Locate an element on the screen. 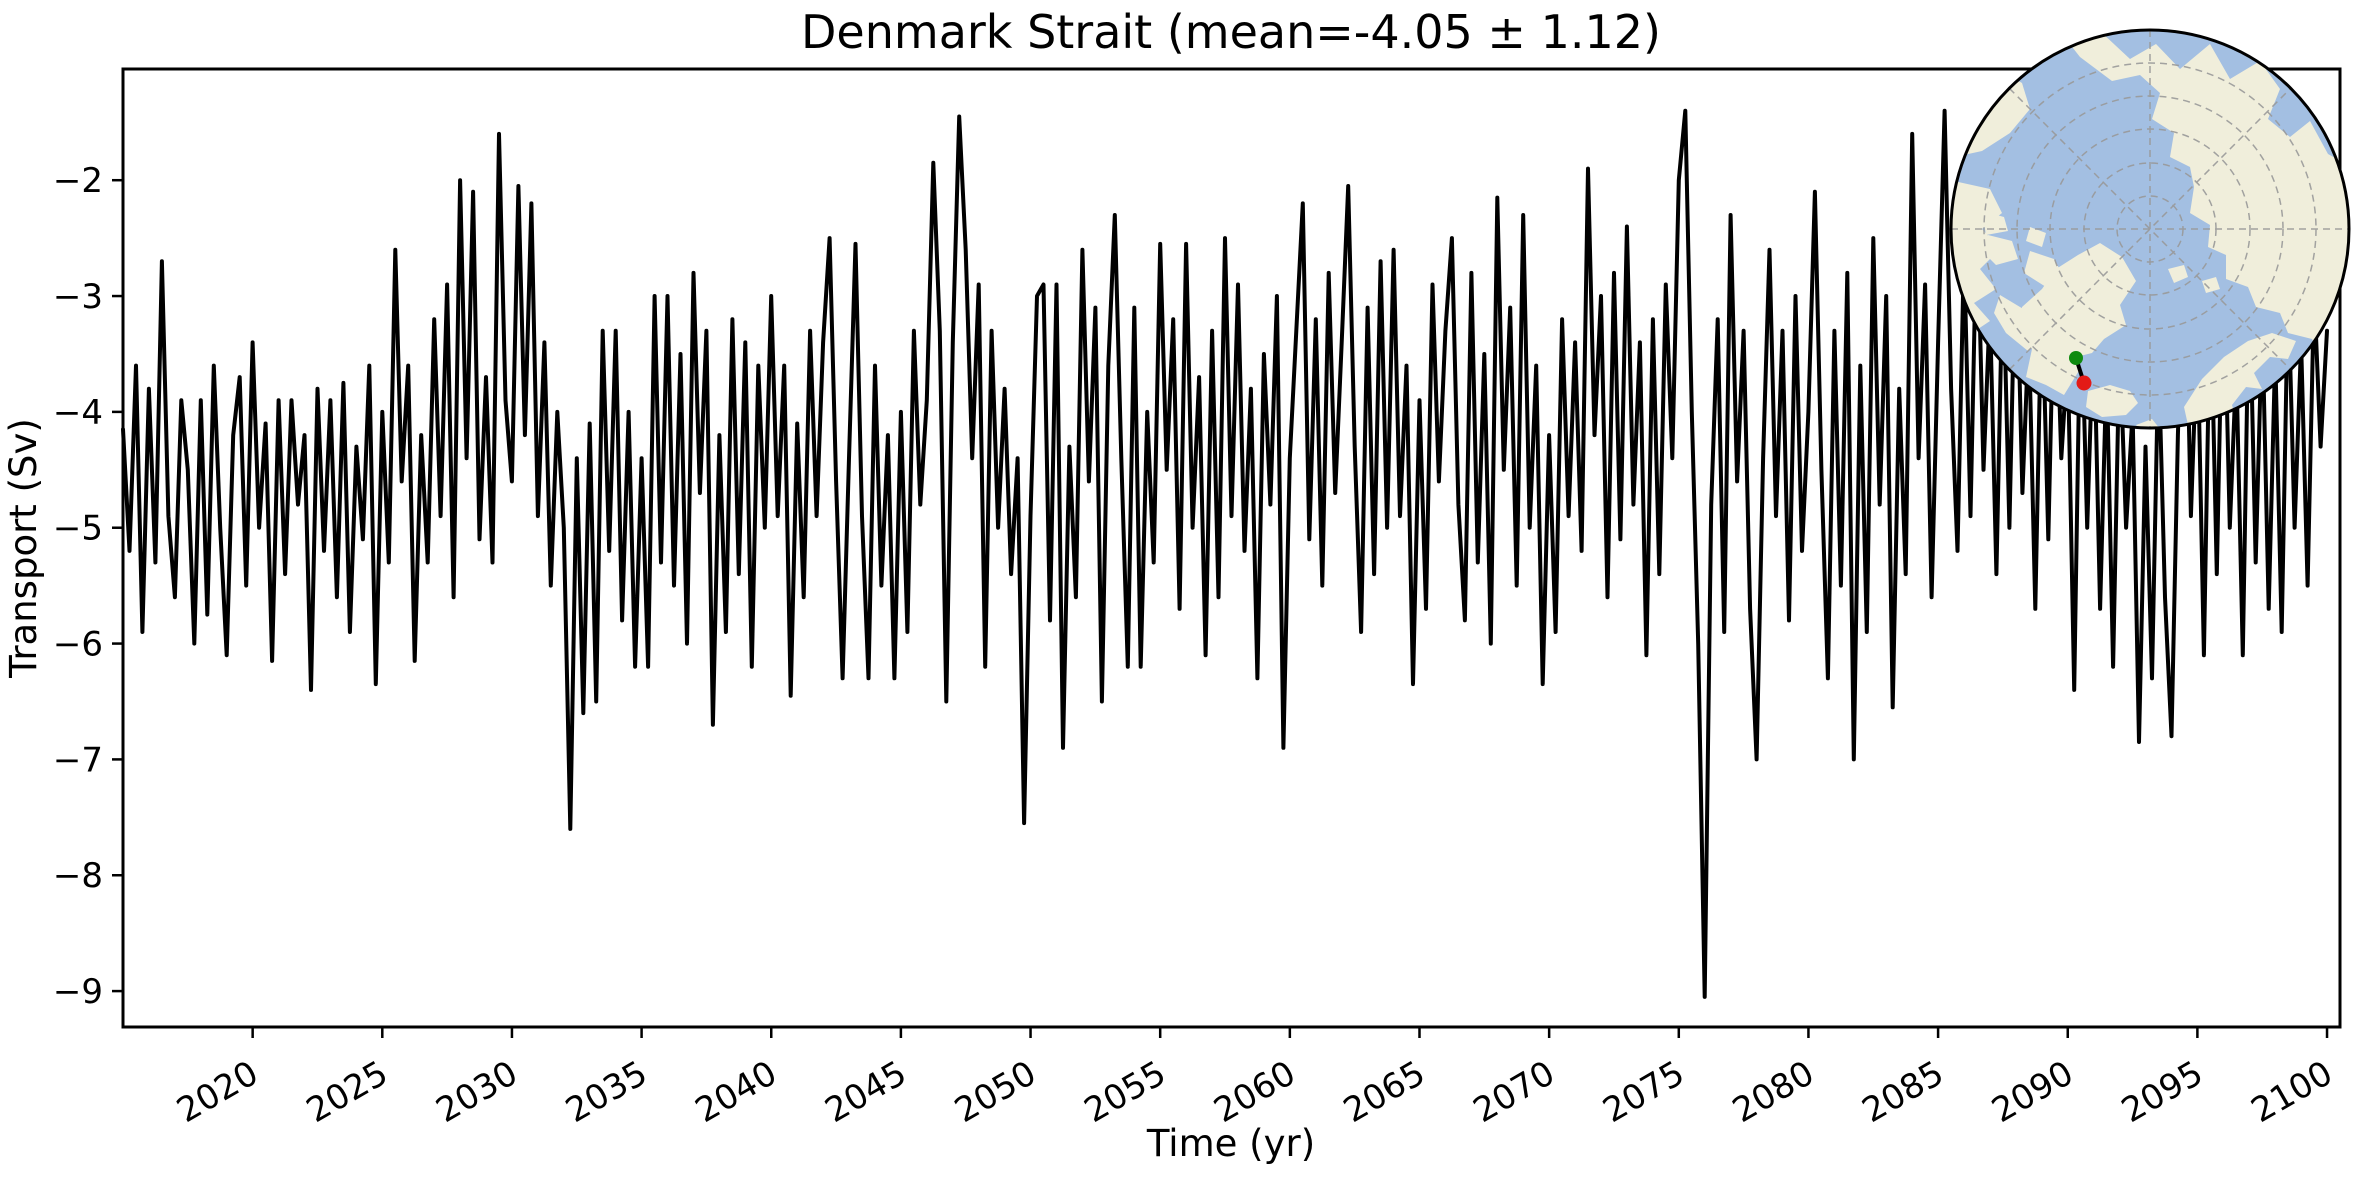 The width and height of the screenshot is (2376, 1180). x-tick-label: 2095 is located at coordinates (2162, 1092).